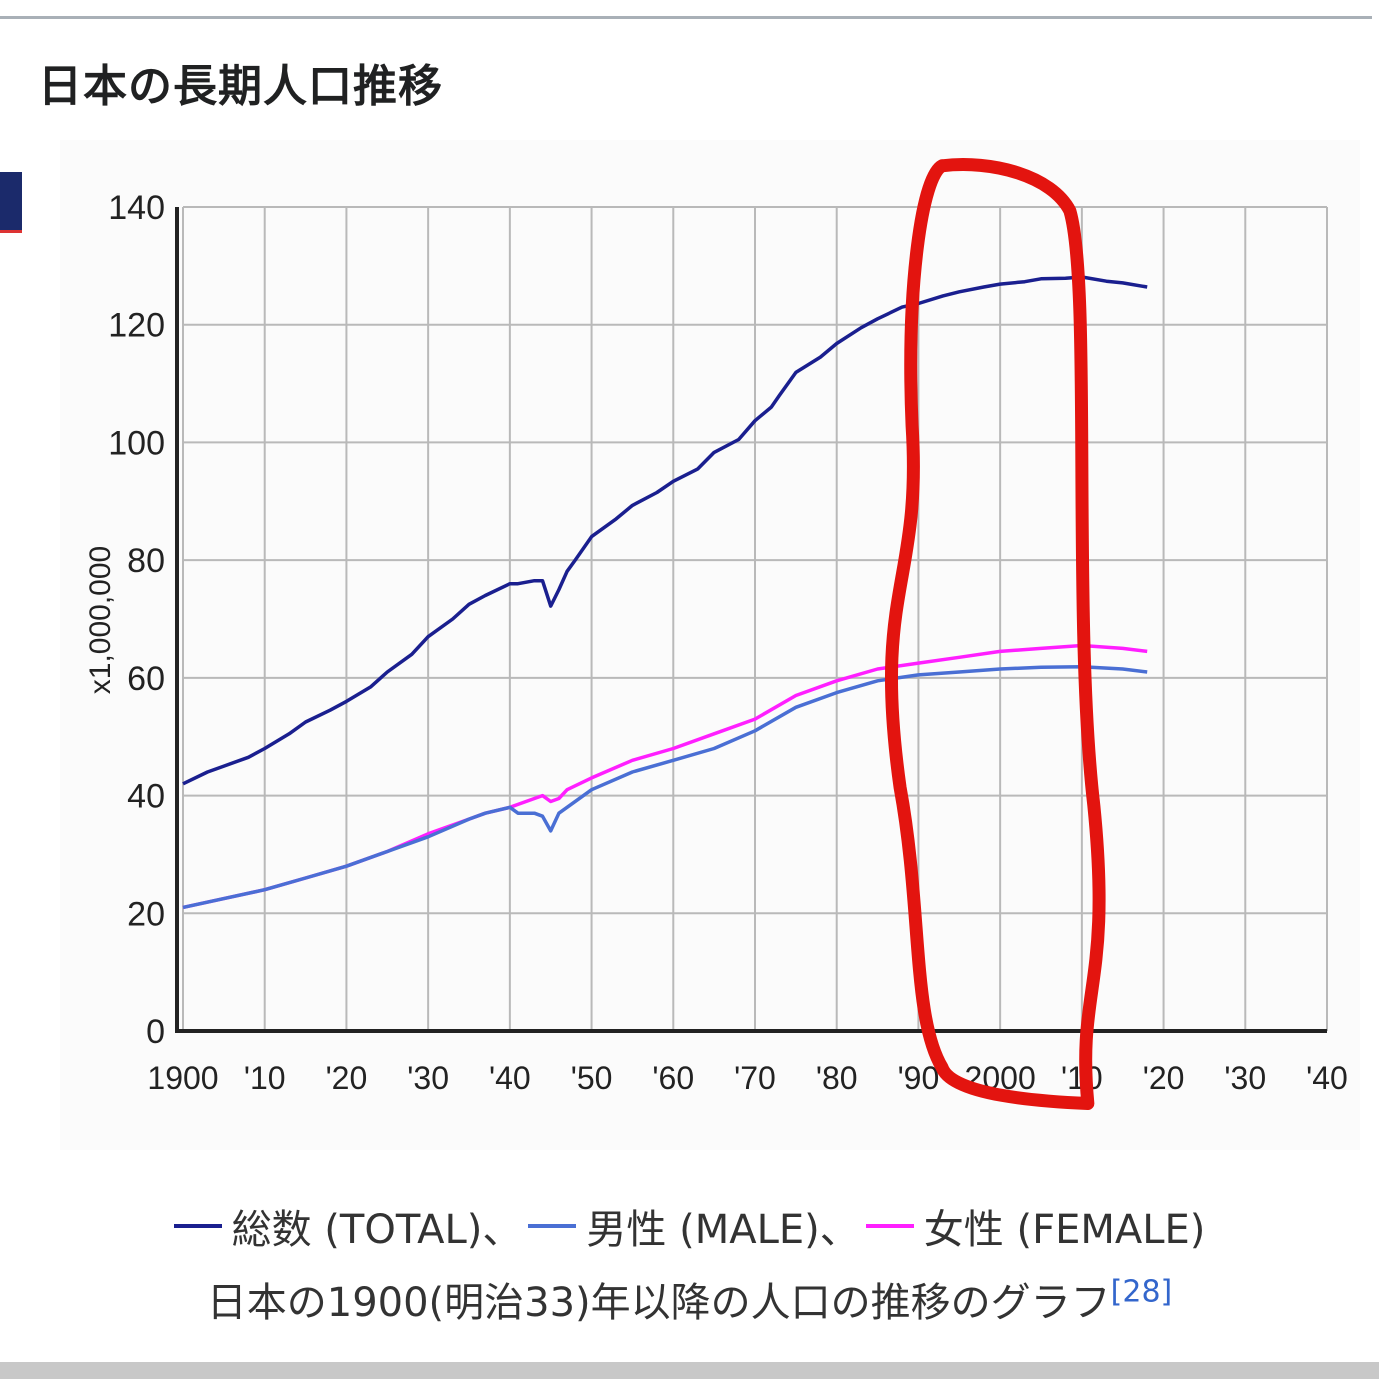  Describe the element at coordinates (1245, 1078) in the screenshot. I see `x-tick-label-13: '30` at that location.